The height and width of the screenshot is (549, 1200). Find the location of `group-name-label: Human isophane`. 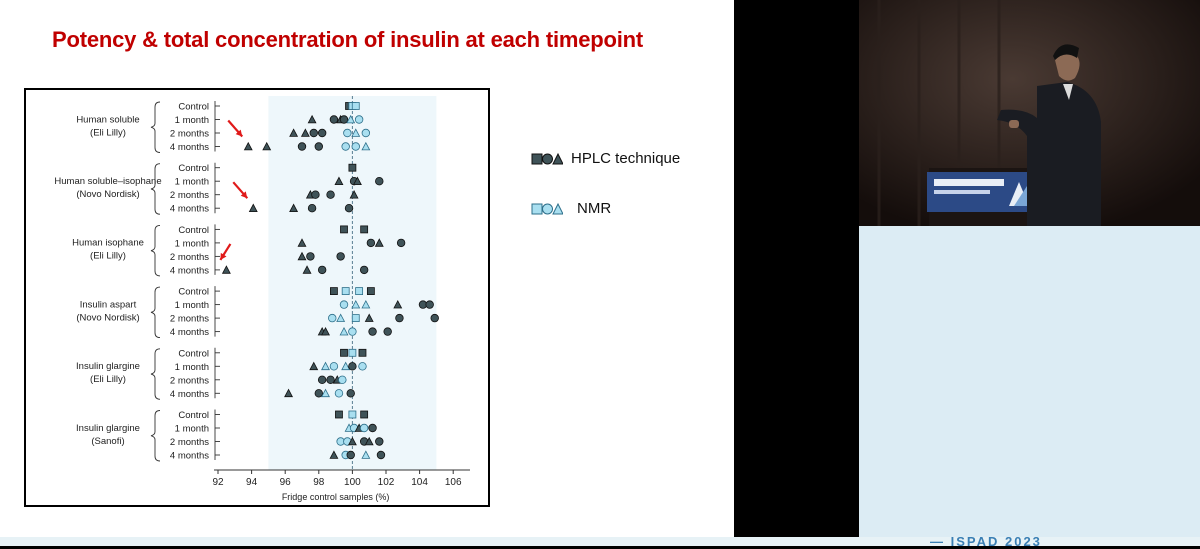

group-name-label: Human isophane is located at coordinates (108, 243).